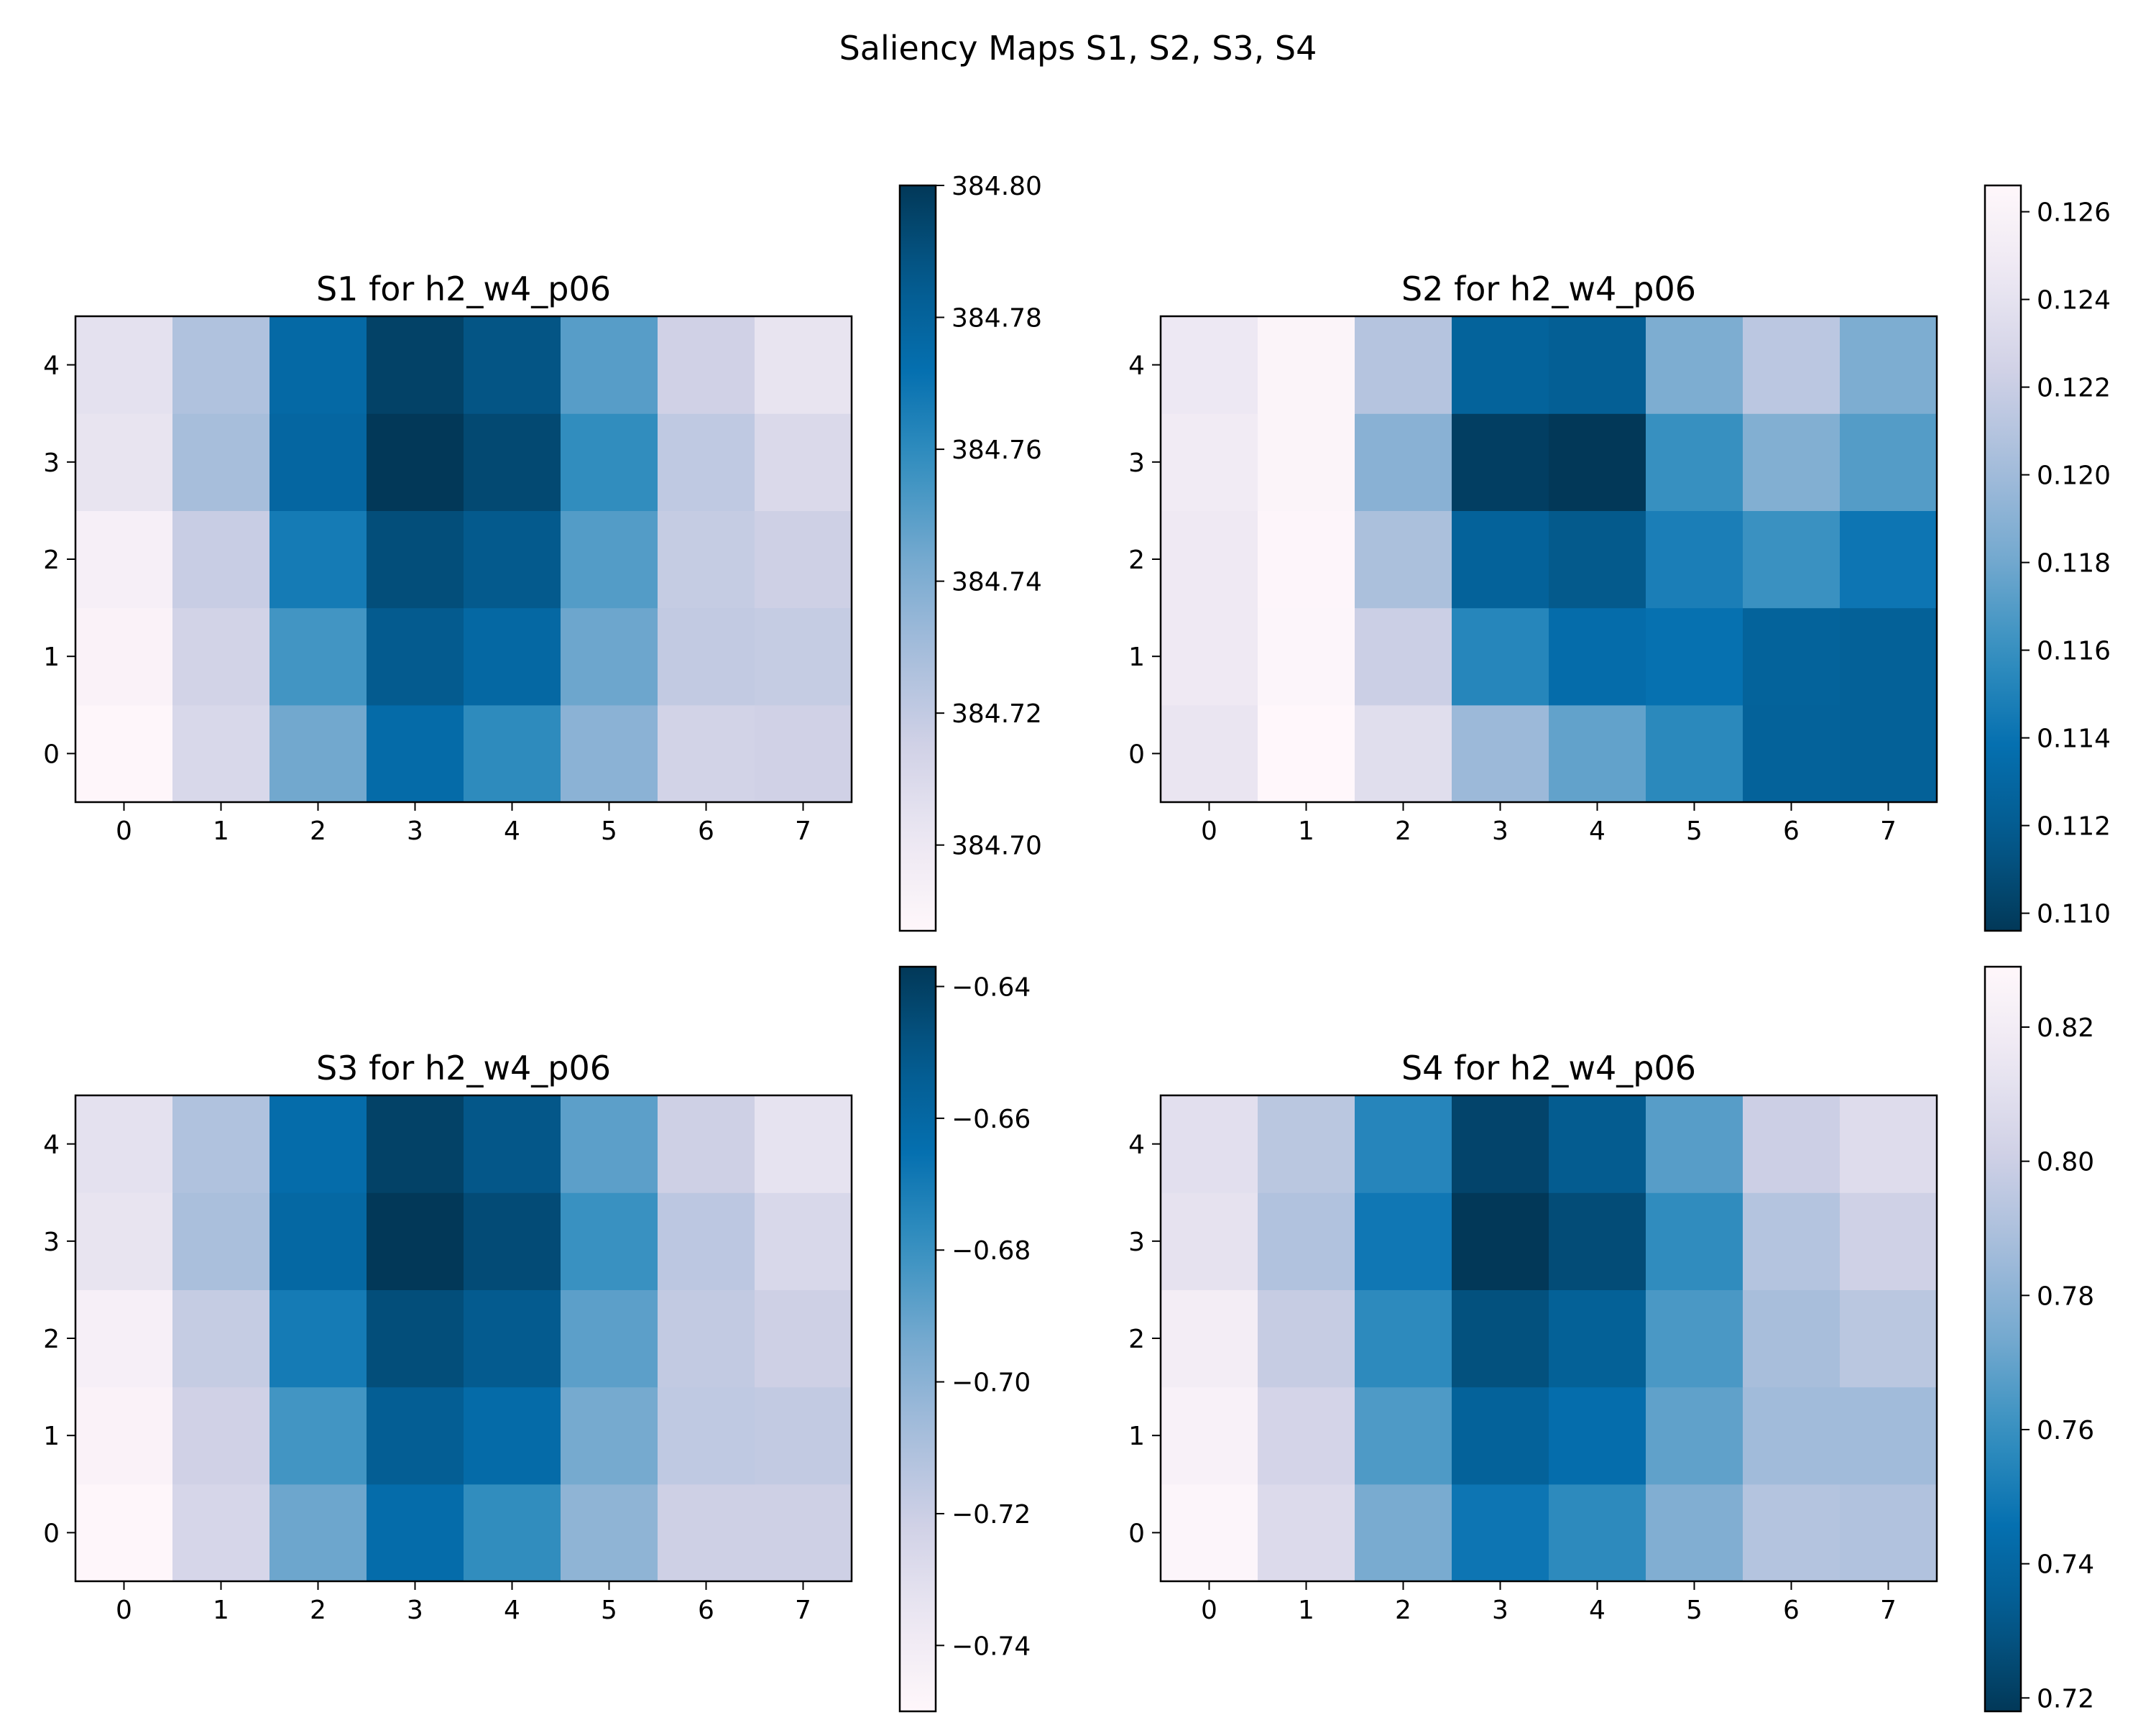 The height and width of the screenshot is (1725, 2156). Describe the element at coordinates (991, 988) in the screenshot. I see `colorbar-tick-label: −0.64` at that location.